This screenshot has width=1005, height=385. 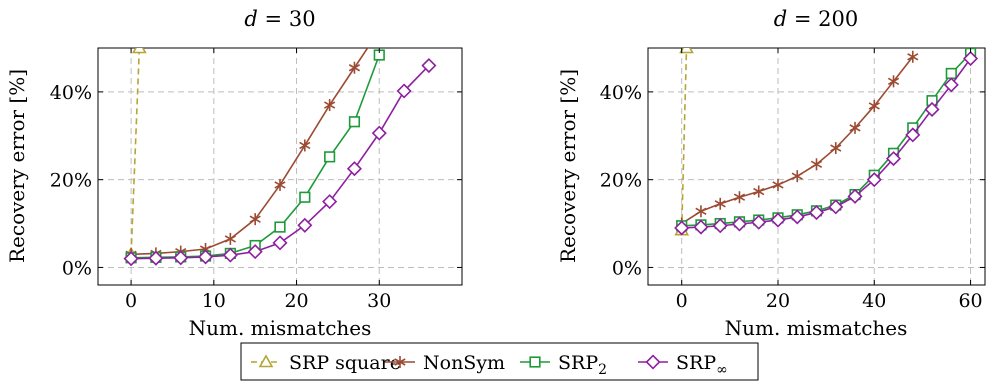 What do you see at coordinates (874, 301) in the screenshot?
I see `x-tick-label: 40` at bounding box center [874, 301].